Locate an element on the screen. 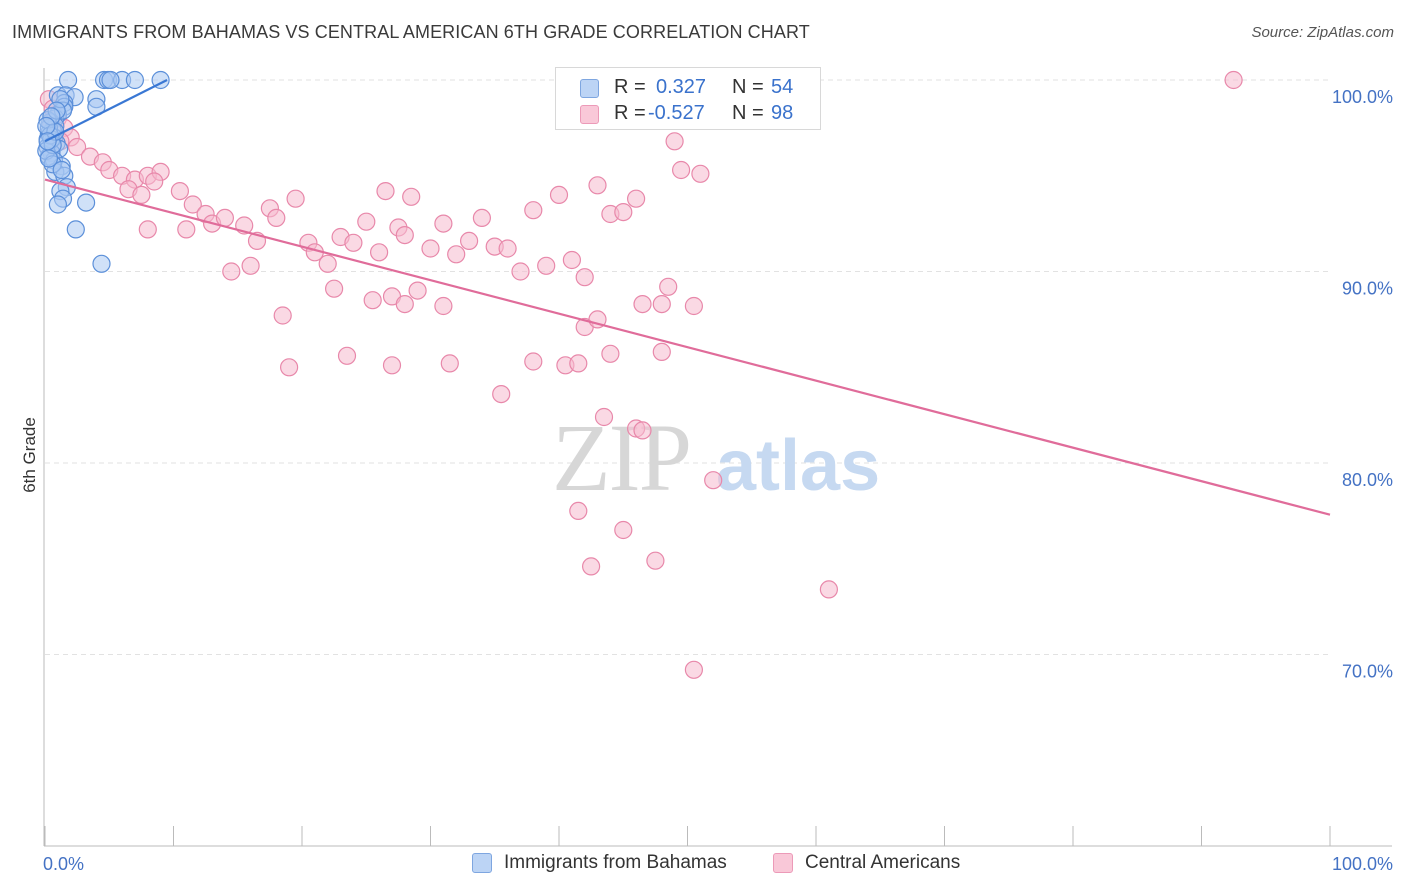 The image size is (1406, 892). bottom-legend-label: Central Americans is located at coordinates (883, 862).